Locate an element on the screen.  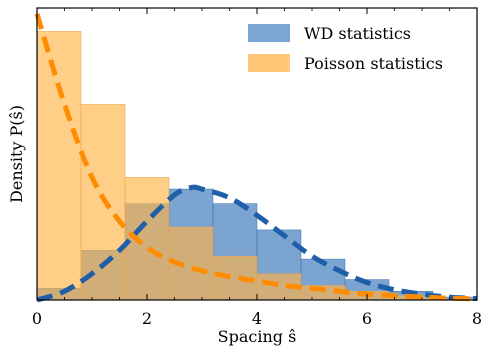
y-axis-label: Density P(ŝ) is located at coordinates (16, 154).